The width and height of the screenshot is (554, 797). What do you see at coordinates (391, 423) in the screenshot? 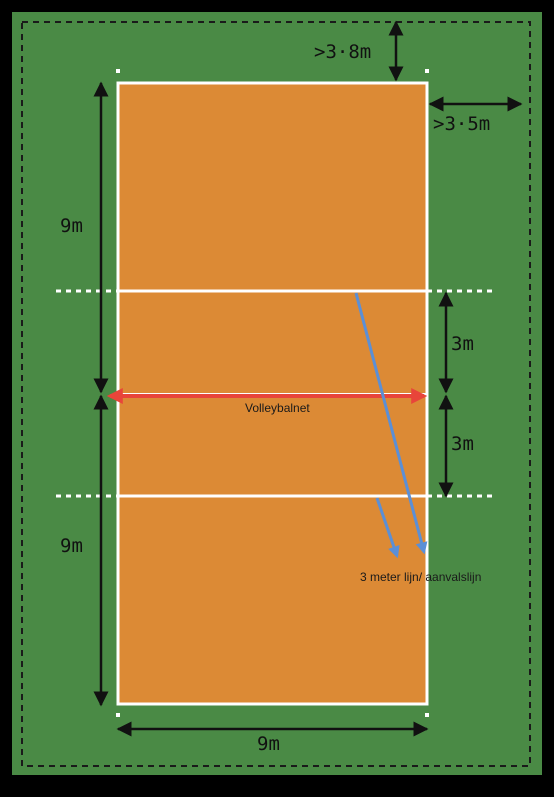
I see `attack-line-pointer-long` at bounding box center [391, 423].